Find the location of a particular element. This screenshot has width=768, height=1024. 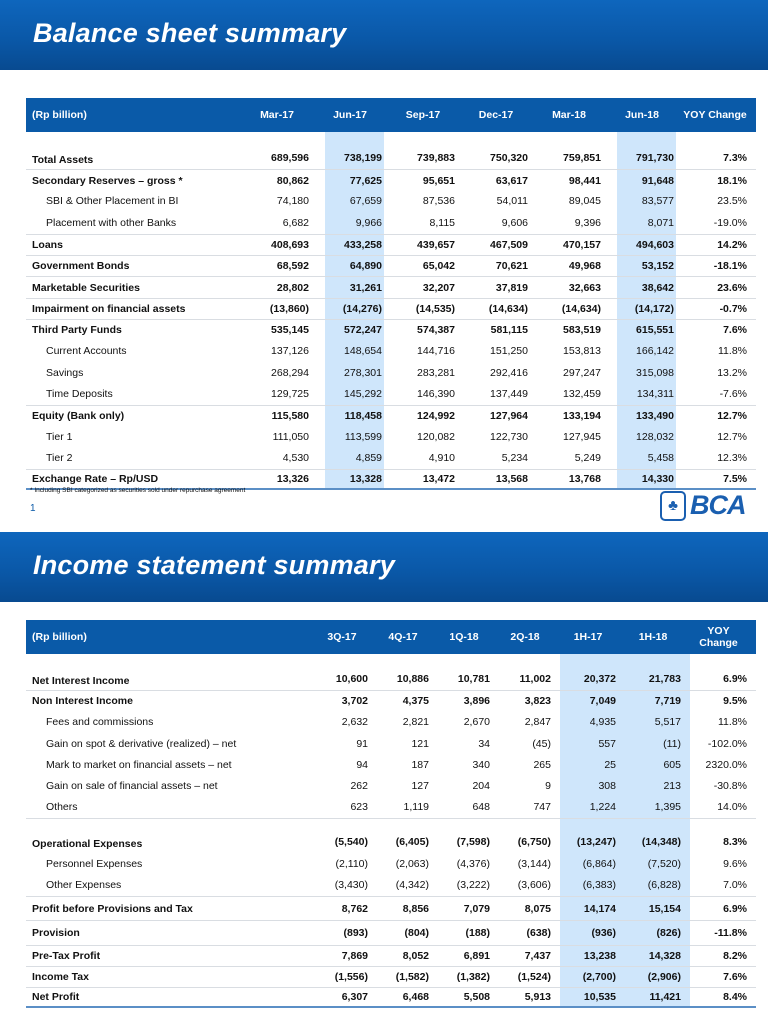

cell-value: 11,002 is located at coordinates (535, 679).